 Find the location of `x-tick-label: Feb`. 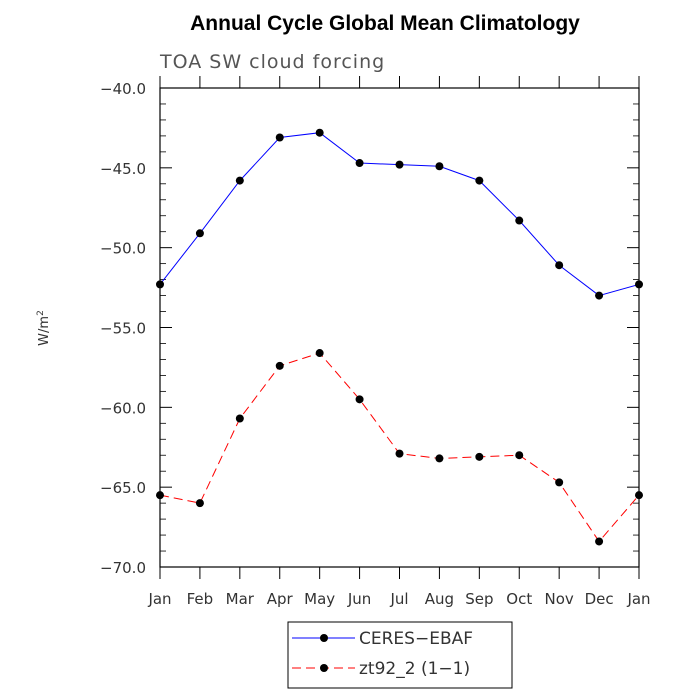

x-tick-label: Feb is located at coordinates (200, 599).